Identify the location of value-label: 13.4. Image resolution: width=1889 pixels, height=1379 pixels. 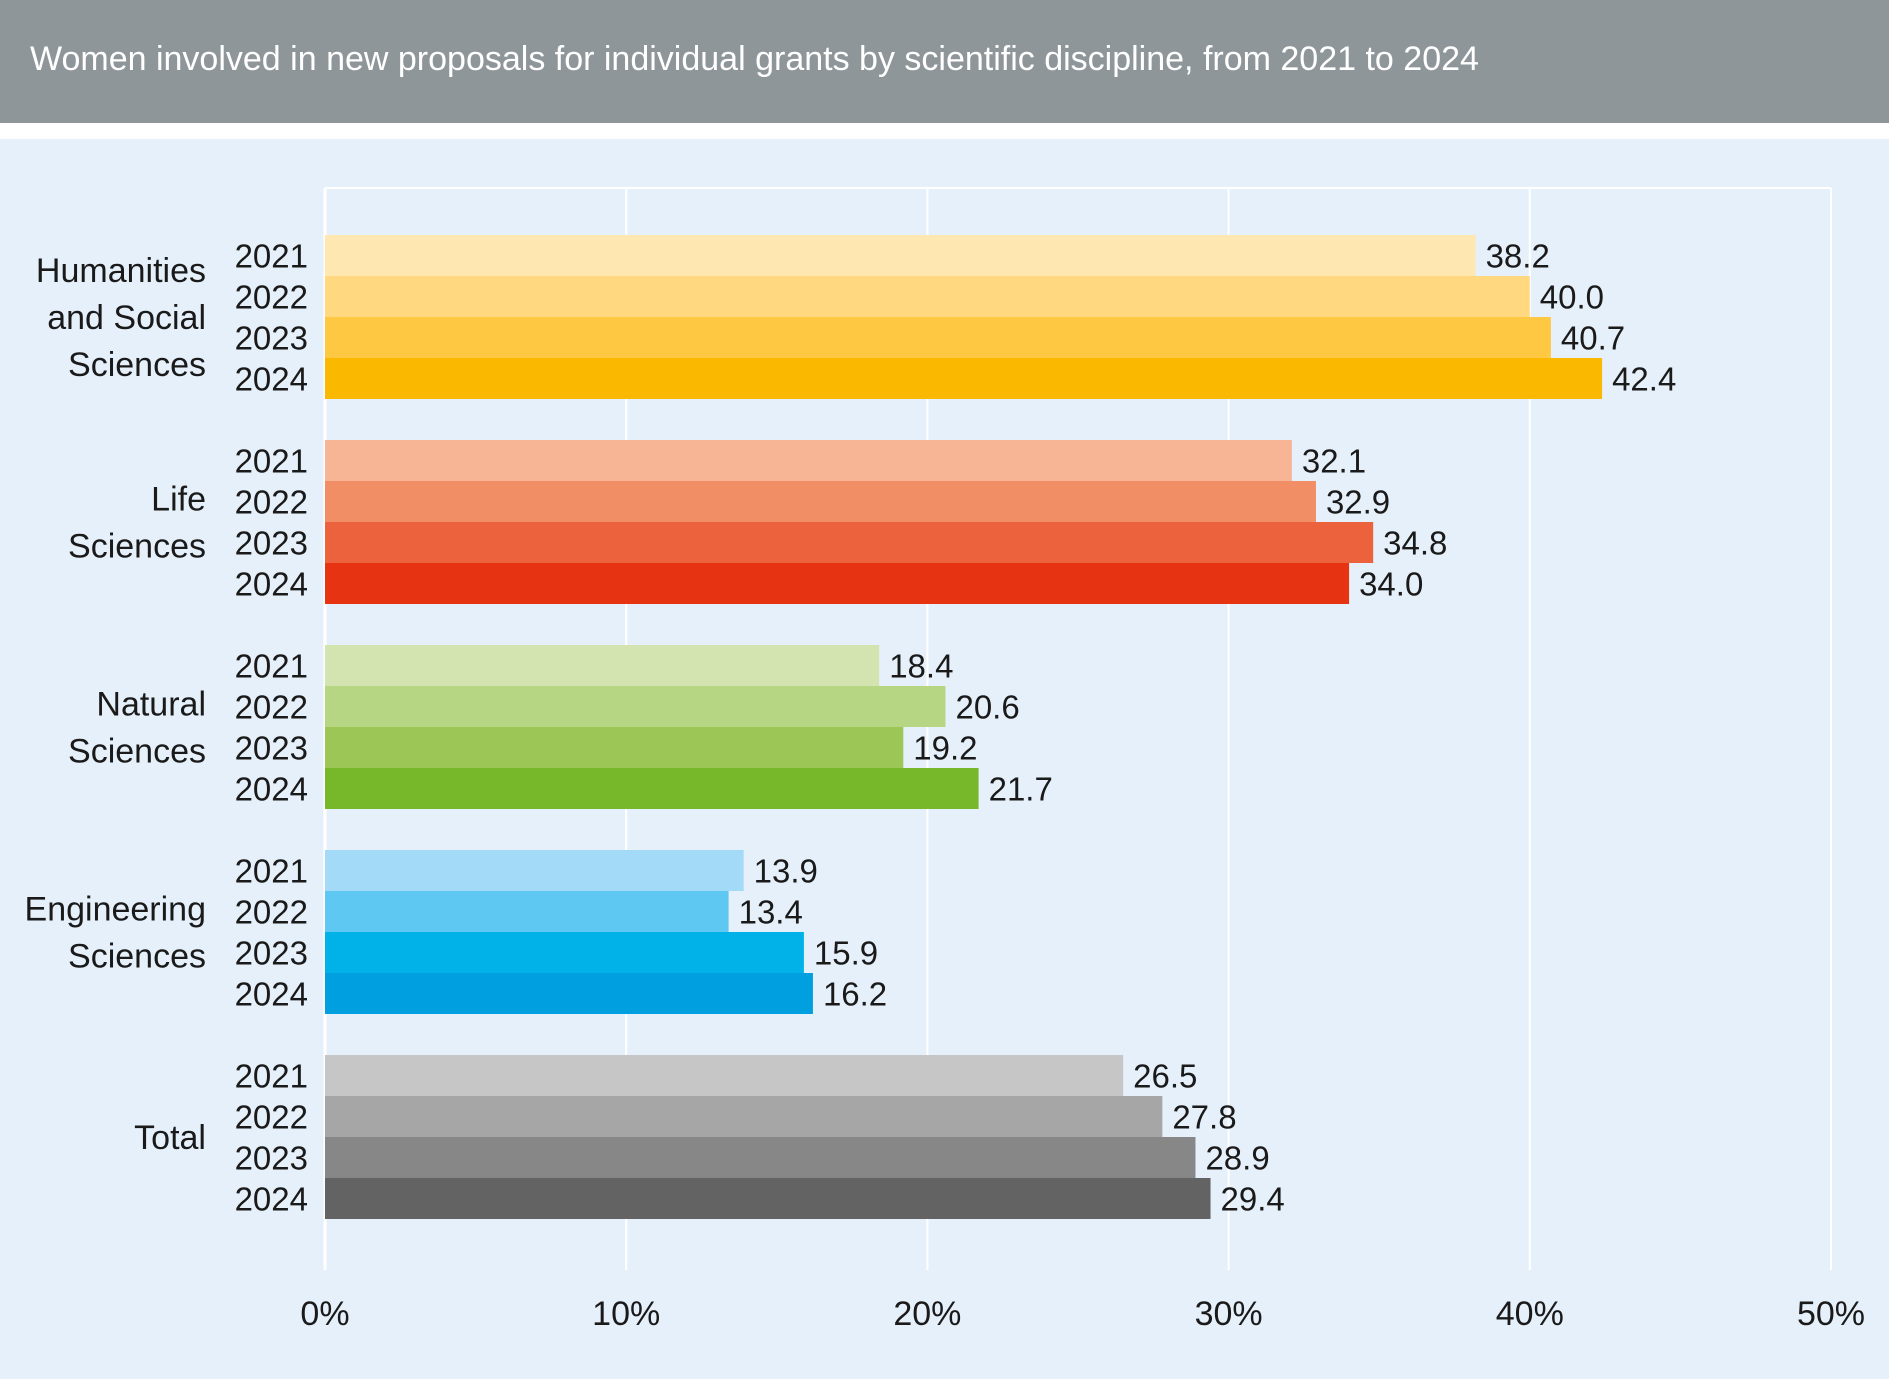
(771, 912).